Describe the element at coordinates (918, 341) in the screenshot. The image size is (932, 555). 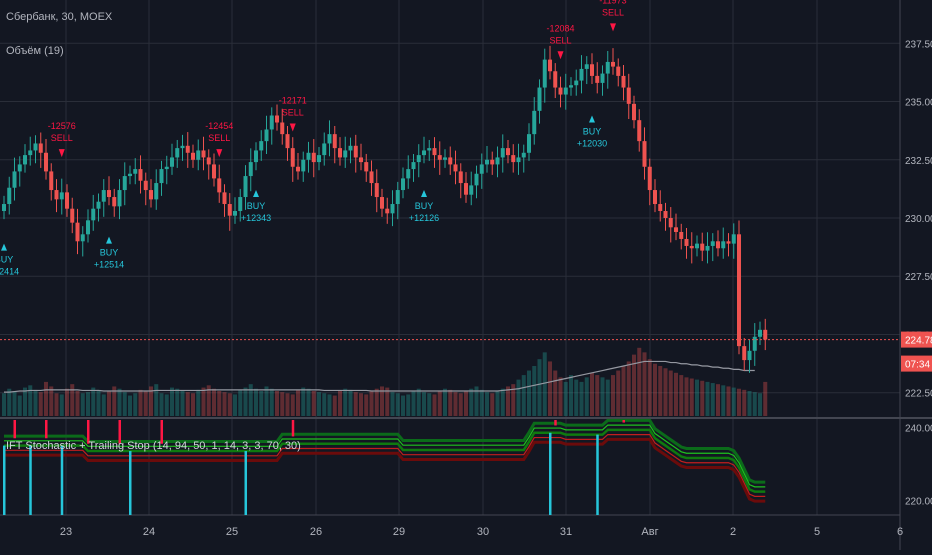
I see `last-price-label: 224.78` at that location.